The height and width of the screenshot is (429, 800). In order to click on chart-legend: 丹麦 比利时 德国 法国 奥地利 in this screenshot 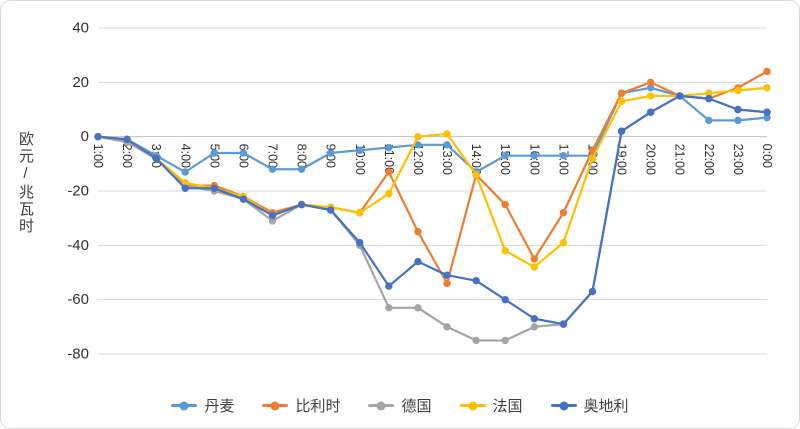, I will do `click(400, 405)`.